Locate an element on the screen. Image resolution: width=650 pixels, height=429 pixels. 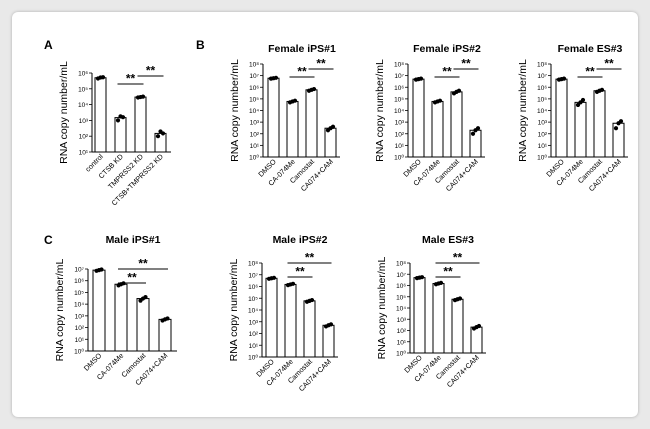
panel-label-a: A is located at coordinates (48, 45).